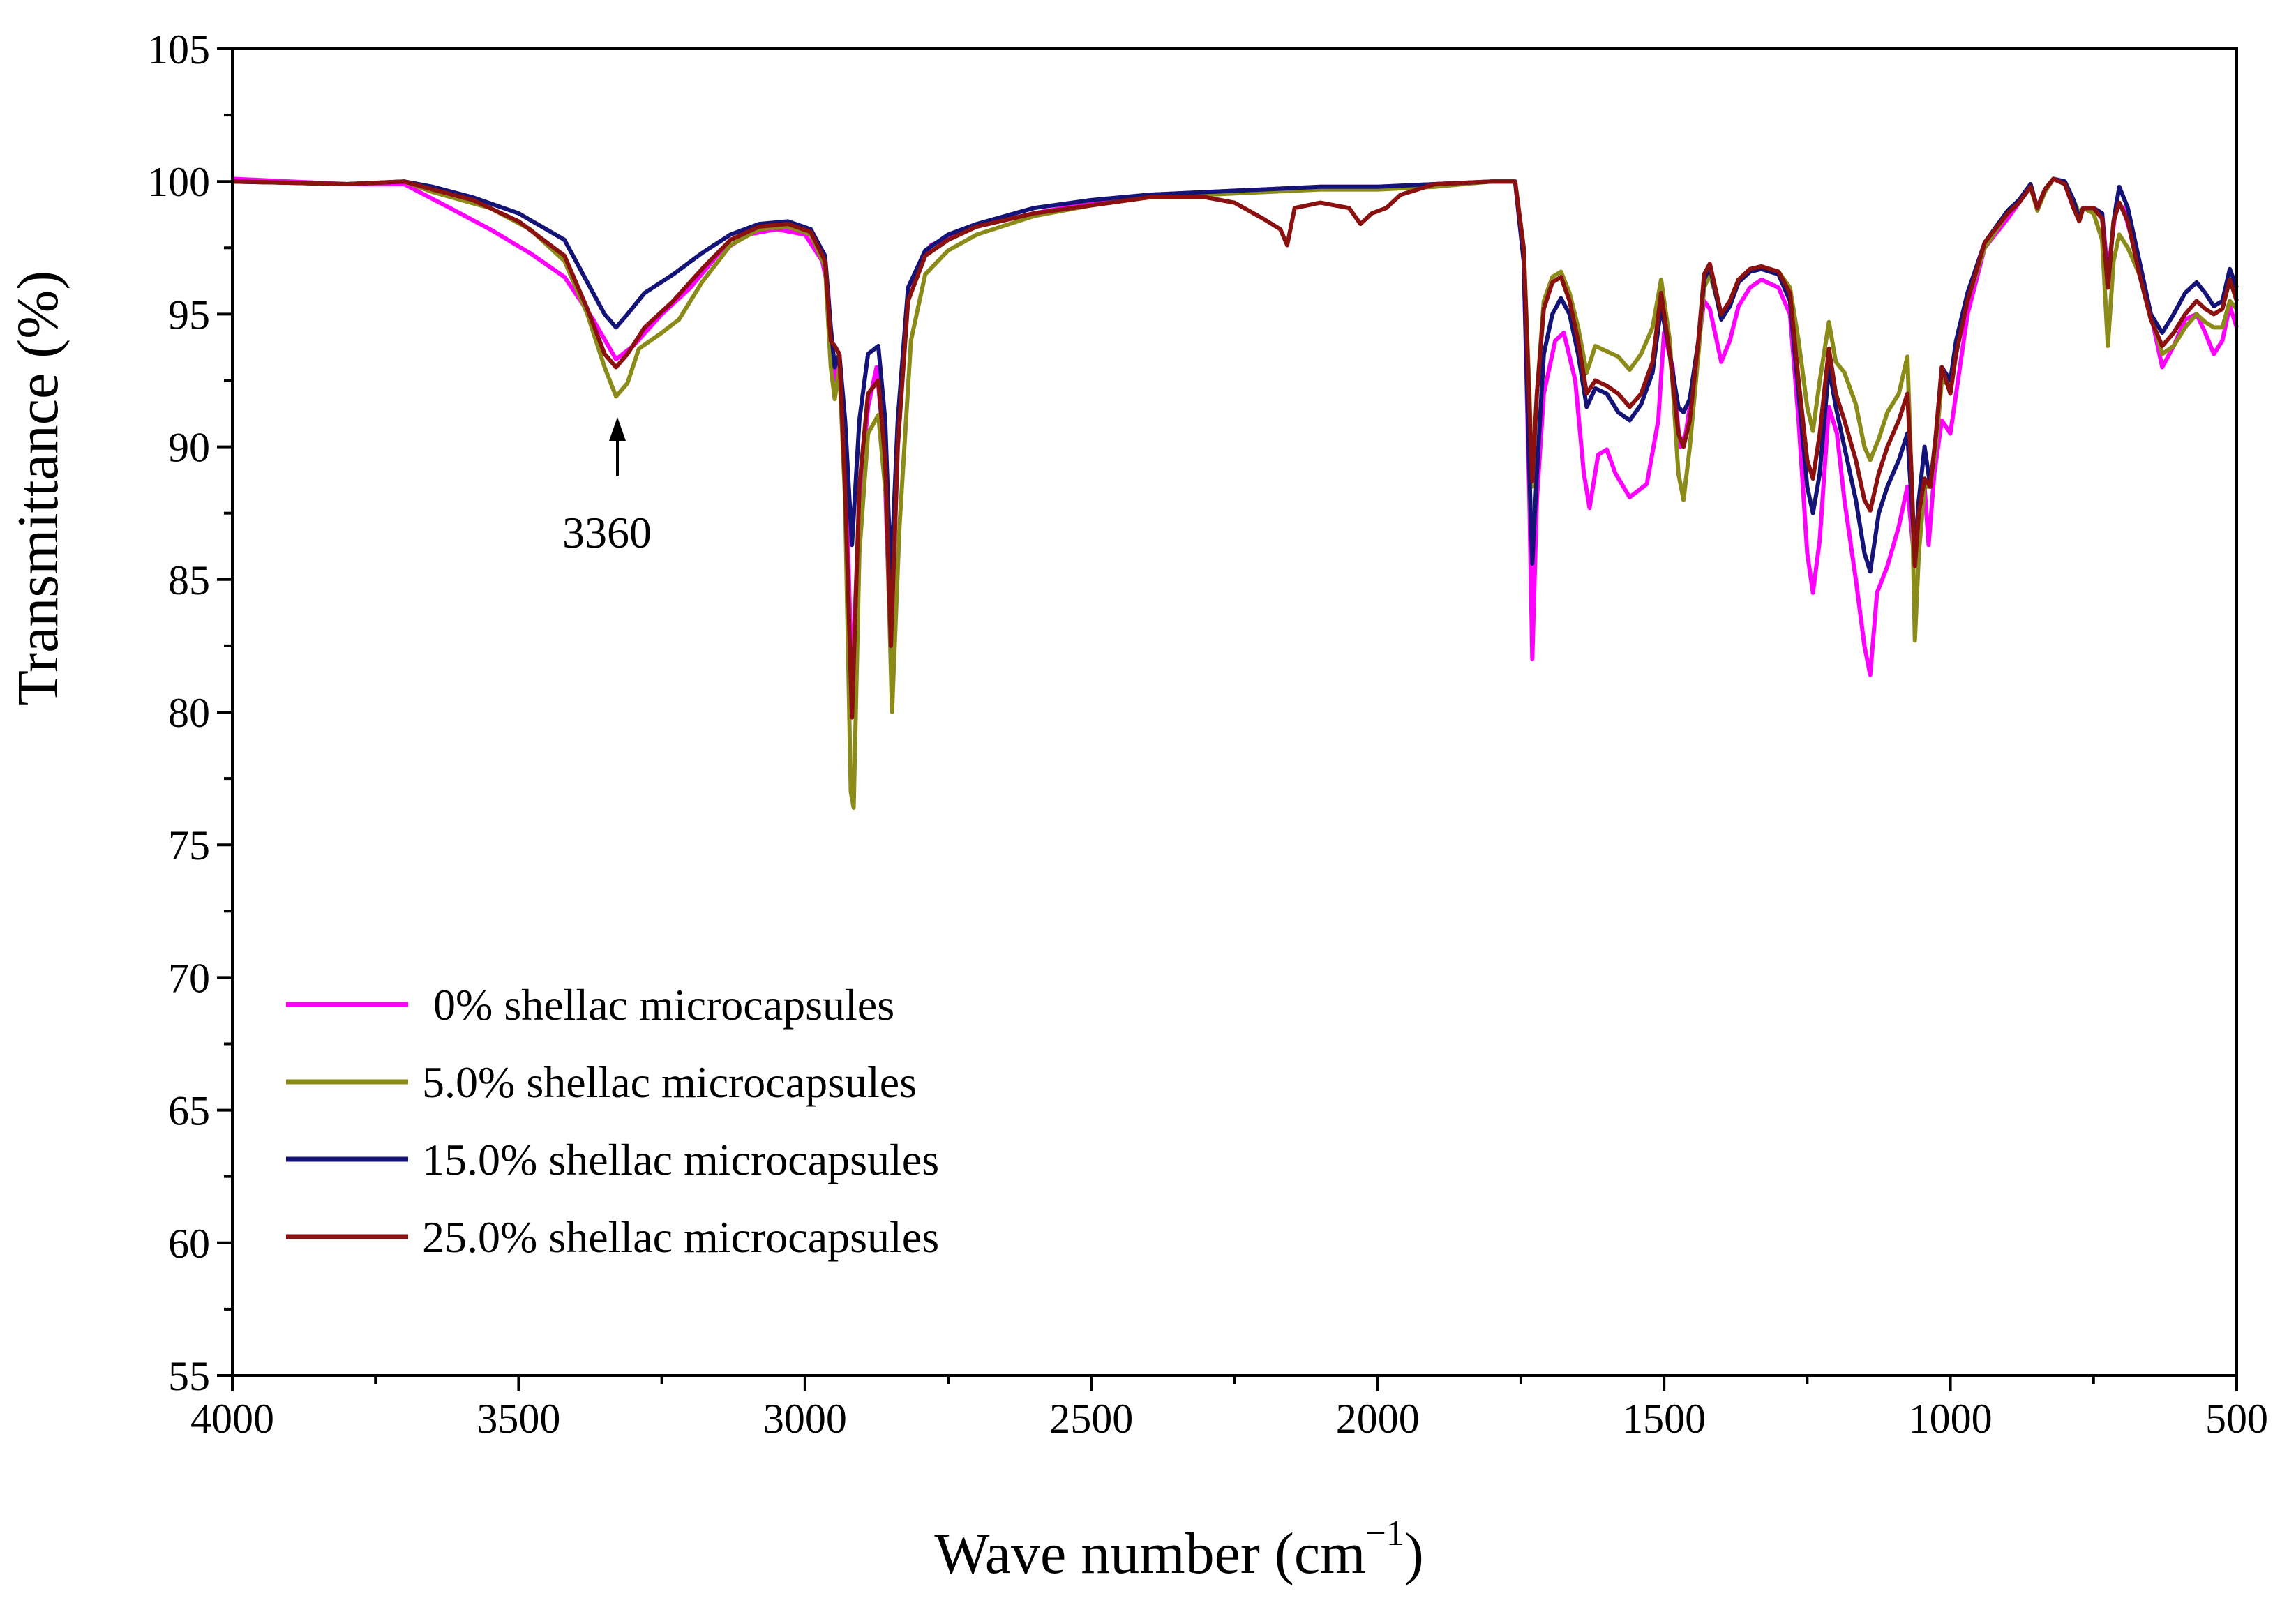 The height and width of the screenshot is (1598, 2296). What do you see at coordinates (607, 532) in the screenshot?
I see `annotation-label: 3360` at bounding box center [607, 532].